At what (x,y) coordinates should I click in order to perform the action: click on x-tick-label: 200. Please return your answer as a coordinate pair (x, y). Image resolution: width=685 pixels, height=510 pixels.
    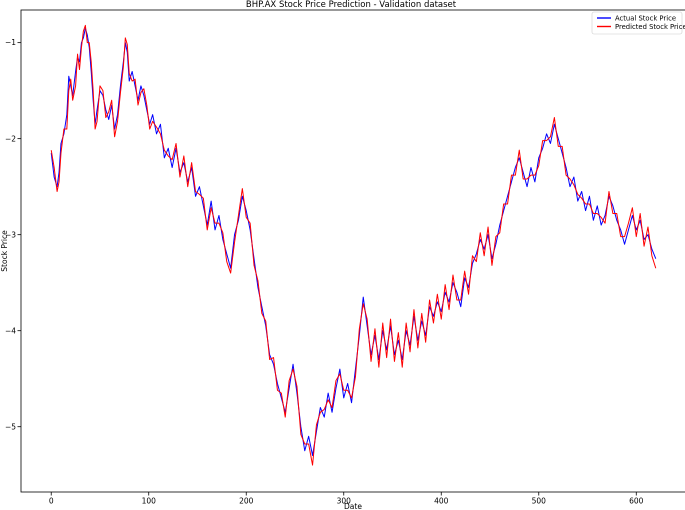
    Looking at the image, I should click on (246, 501).